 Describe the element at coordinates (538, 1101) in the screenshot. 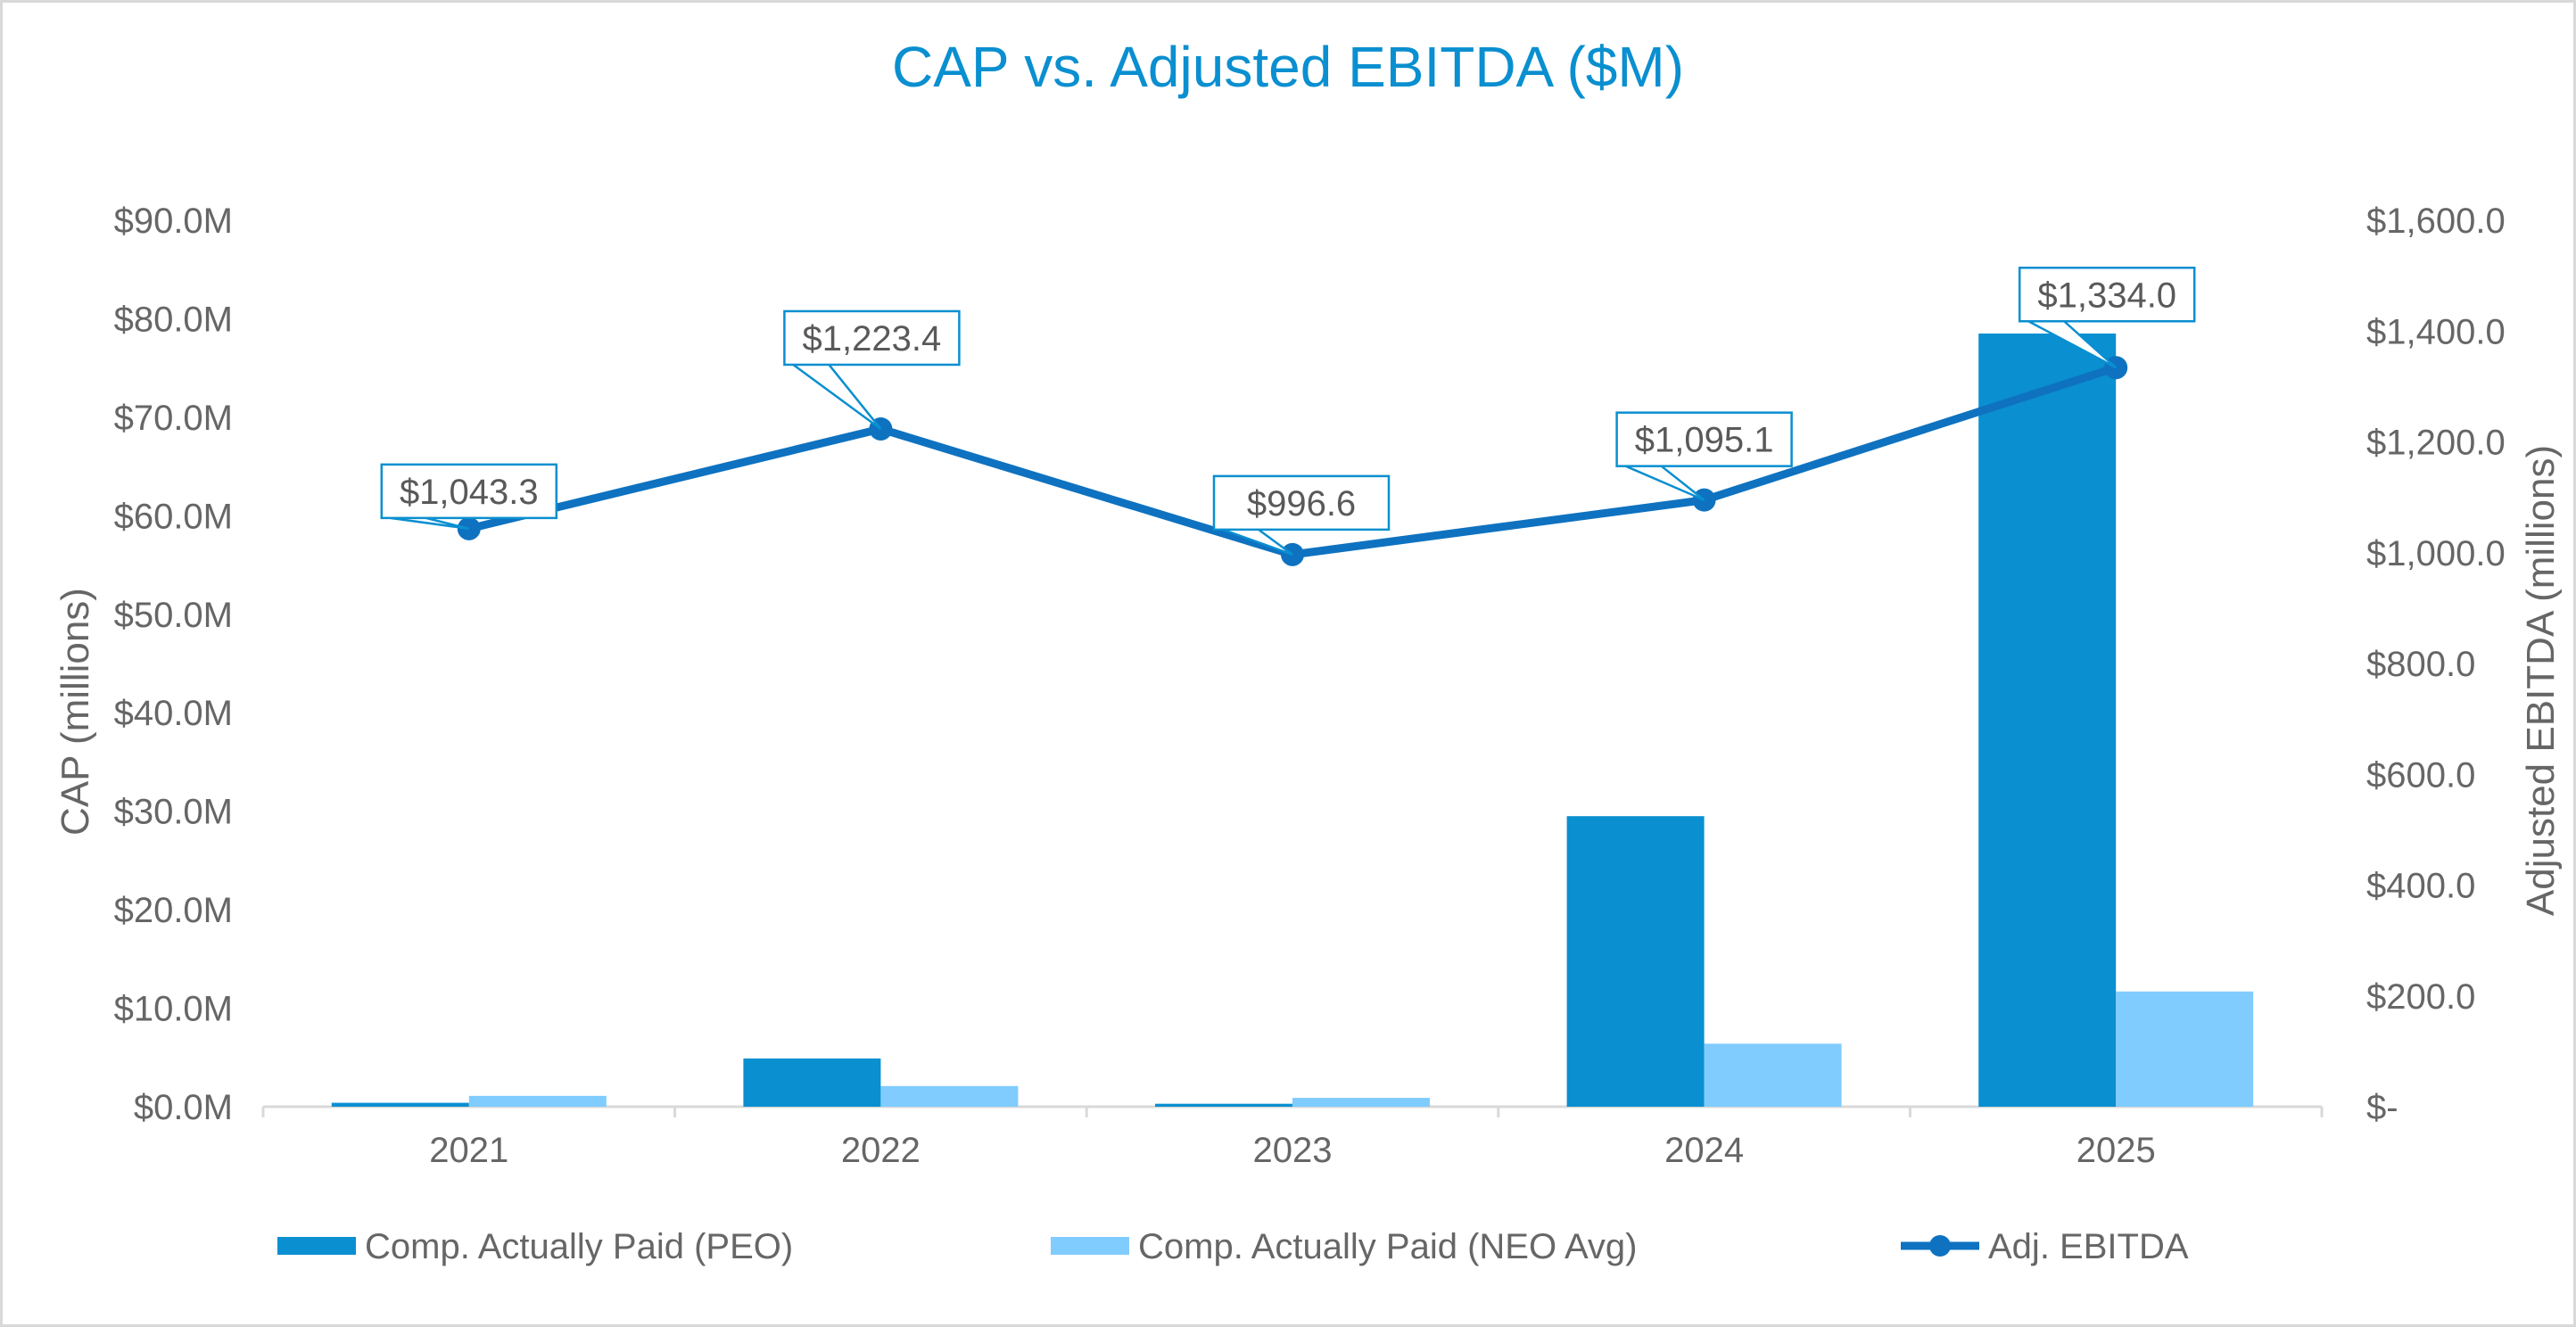

I see `bar-neo-avg-2021` at that location.